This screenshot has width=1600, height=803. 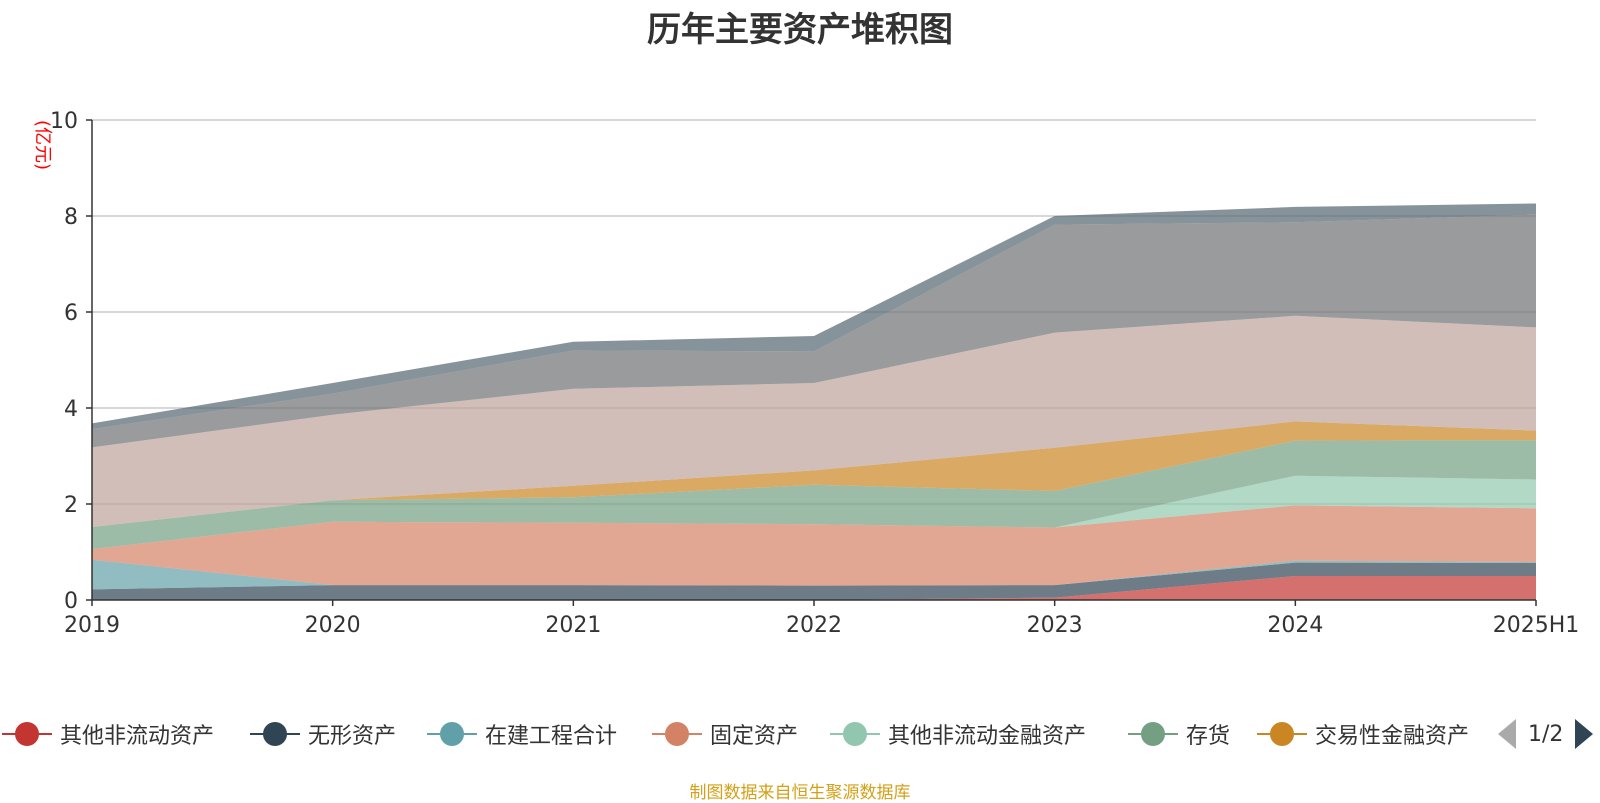 I want to click on y-tick-label-2: 2, so click(x=71, y=505).